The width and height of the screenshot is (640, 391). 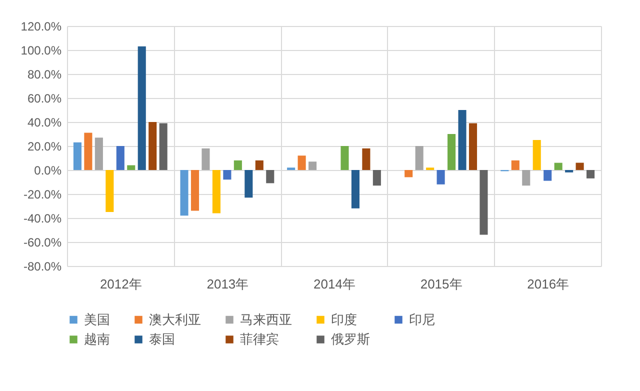 I want to click on y-tick-label: -80.0%, so click(x=42, y=267).